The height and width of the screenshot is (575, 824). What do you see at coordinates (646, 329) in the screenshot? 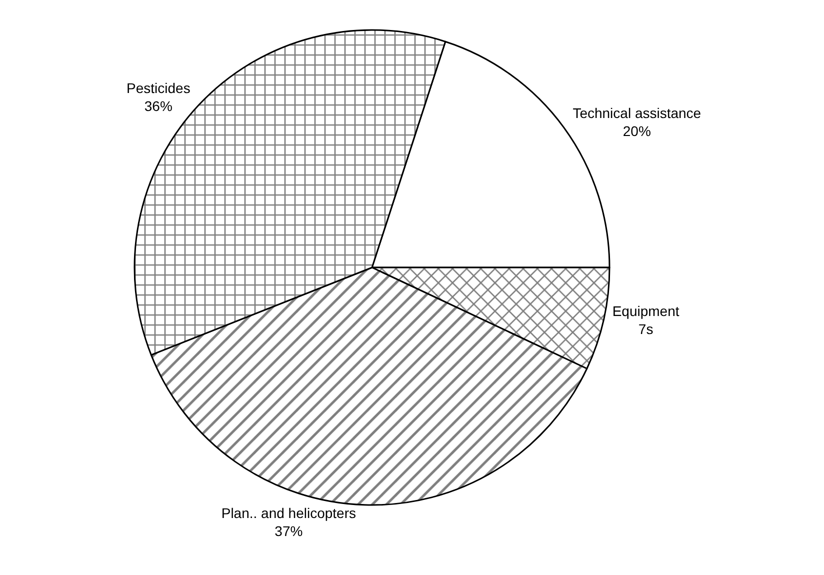
I see `data-label: 7s` at bounding box center [646, 329].